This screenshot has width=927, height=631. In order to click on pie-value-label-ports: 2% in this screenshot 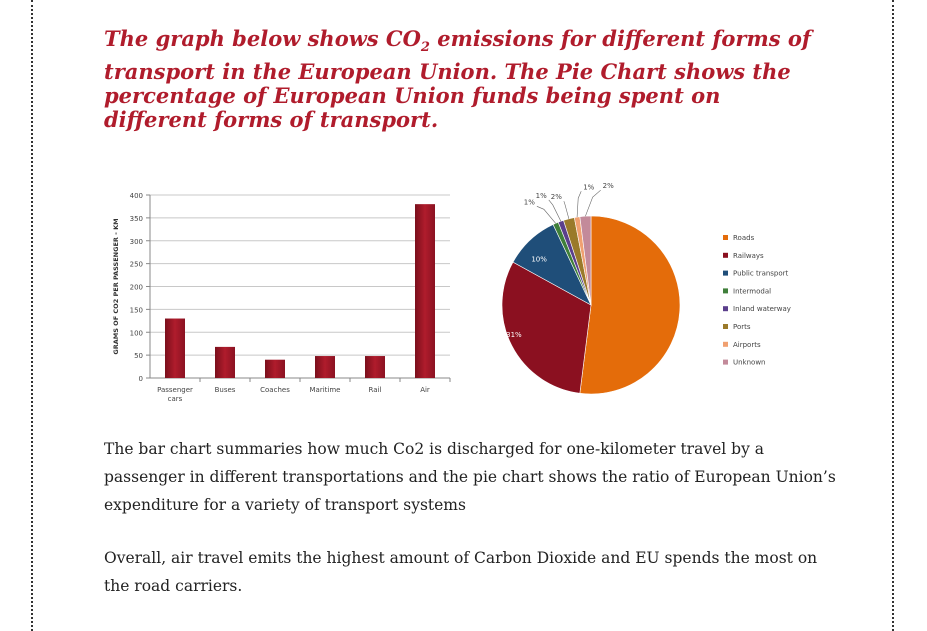, I will do `click(556, 197)`.